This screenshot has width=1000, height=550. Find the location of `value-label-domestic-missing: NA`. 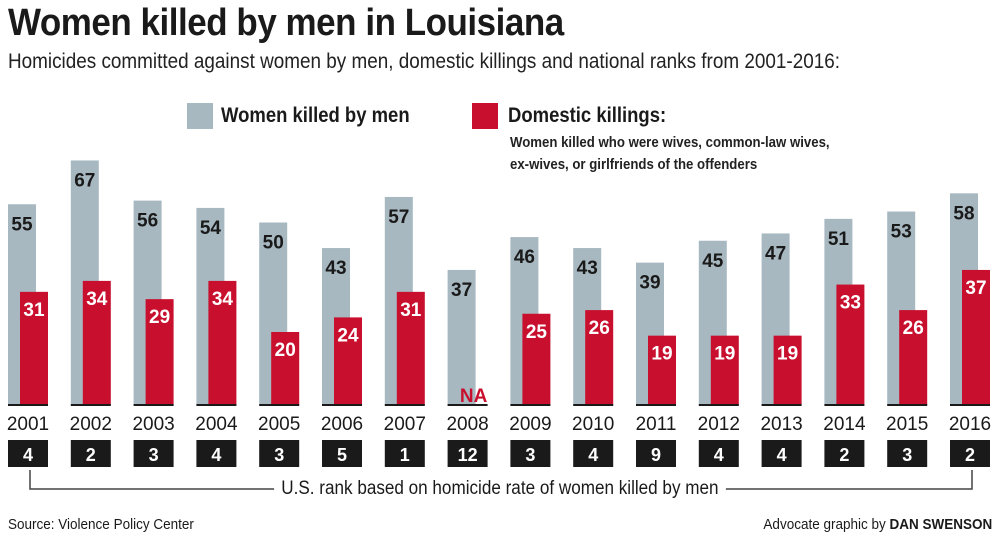

value-label-domestic-missing: NA is located at coordinates (474, 396).